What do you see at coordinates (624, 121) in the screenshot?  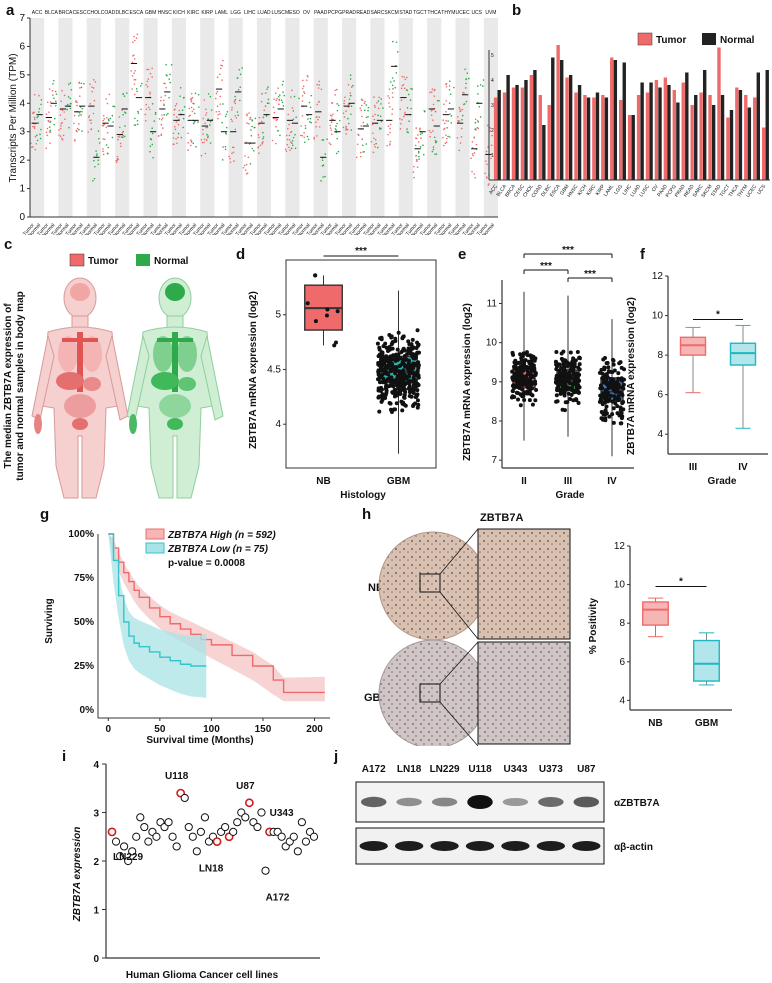 I see `bar-normal-lgg` at bounding box center [624, 121].